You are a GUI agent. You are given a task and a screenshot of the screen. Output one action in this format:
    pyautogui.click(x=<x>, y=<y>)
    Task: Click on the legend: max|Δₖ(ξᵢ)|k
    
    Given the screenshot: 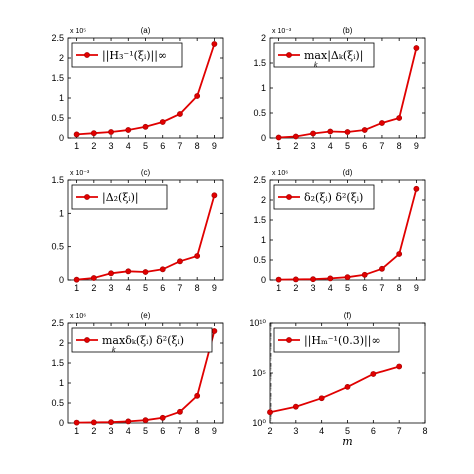 What is the action you would take?
    pyautogui.click(x=324, y=55)
    